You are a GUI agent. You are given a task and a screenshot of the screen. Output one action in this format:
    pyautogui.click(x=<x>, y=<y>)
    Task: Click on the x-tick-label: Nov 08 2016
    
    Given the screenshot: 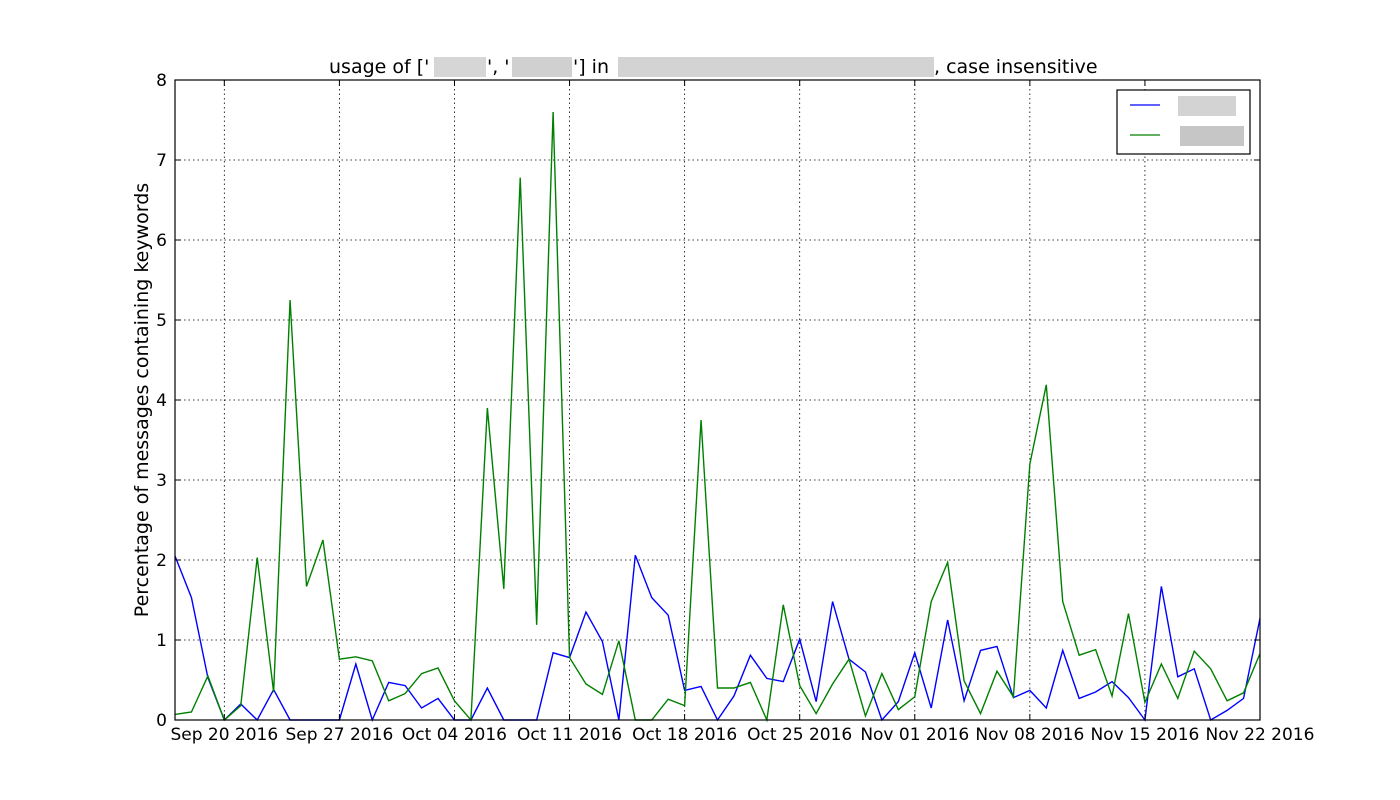 What is the action you would take?
    pyautogui.click(x=1029, y=735)
    